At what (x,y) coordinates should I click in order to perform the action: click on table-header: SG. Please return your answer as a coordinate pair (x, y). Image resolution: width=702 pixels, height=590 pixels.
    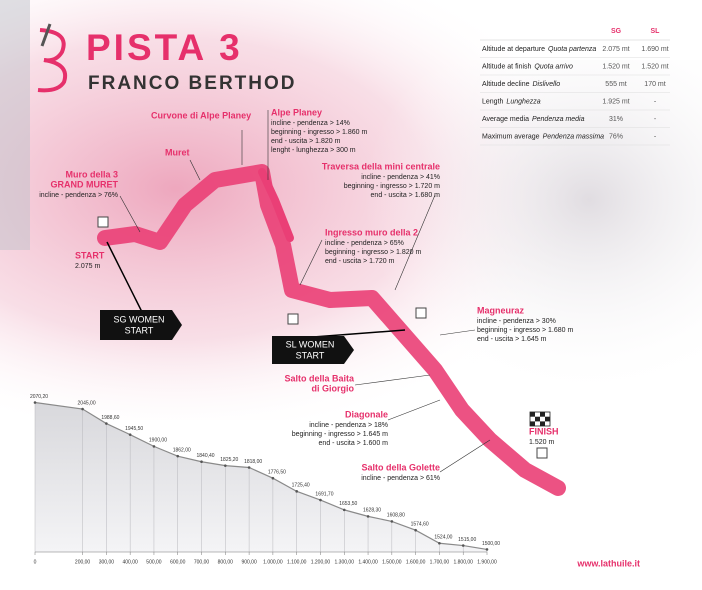
    Looking at the image, I should click on (616, 31).